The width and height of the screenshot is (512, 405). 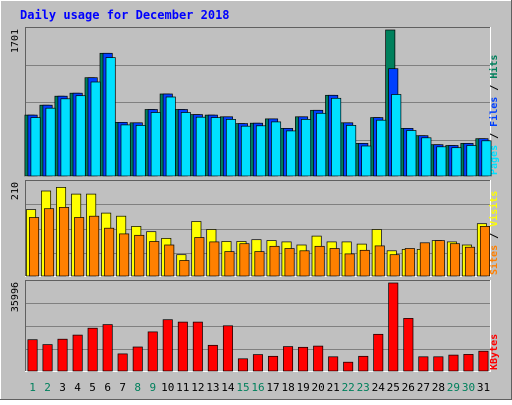 What do you see at coordinates (137, 387) in the screenshot?
I see `x-tick-label-day-8: 8` at bounding box center [137, 387].